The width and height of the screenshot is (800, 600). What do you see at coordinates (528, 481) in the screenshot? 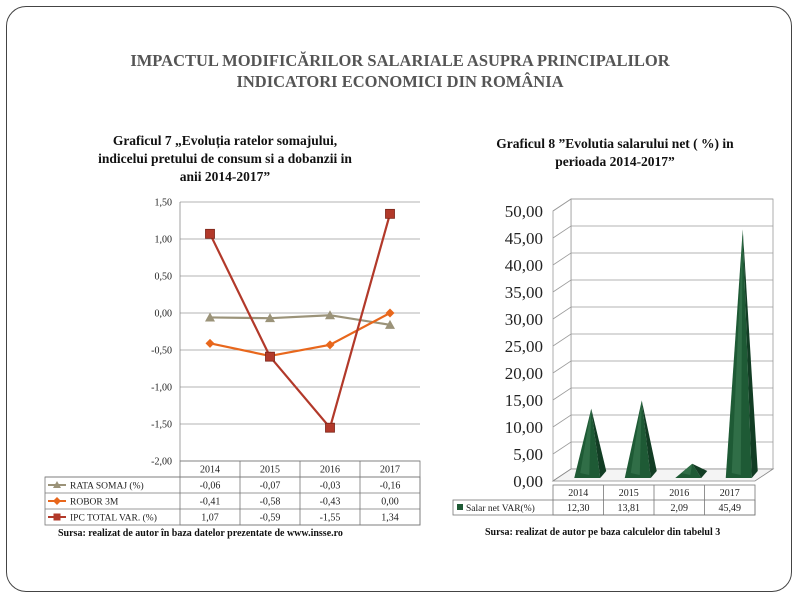
I see `chart8-y-tick-label: 0,00` at bounding box center [528, 481].